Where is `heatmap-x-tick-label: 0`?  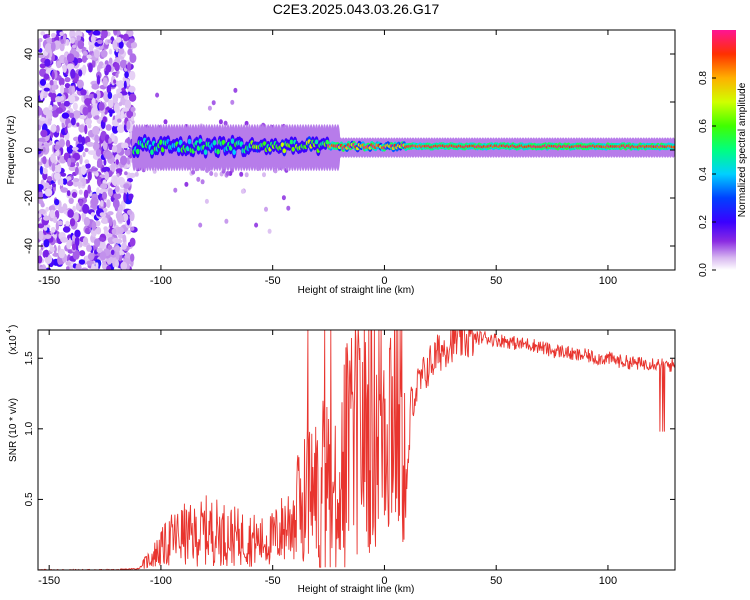
heatmap-x-tick-label: 0 is located at coordinates (384, 281).